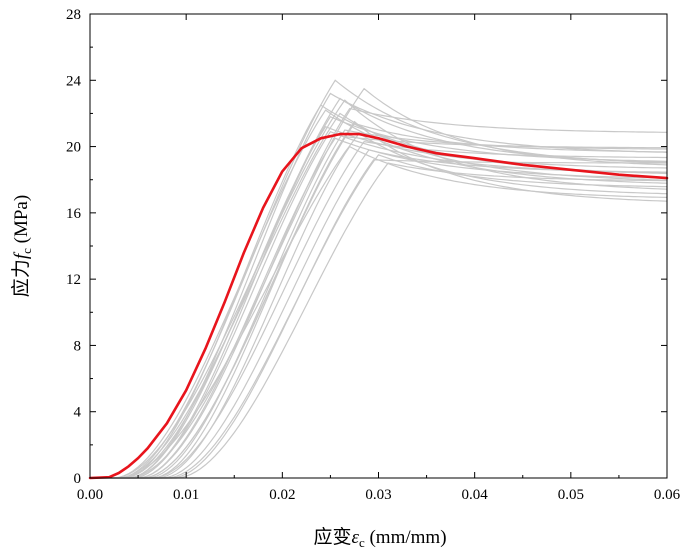 Image resolution: width=693 pixels, height=560 pixels. Describe the element at coordinates (571, 495) in the screenshot. I see `x-tick-label: 0.05` at that location.